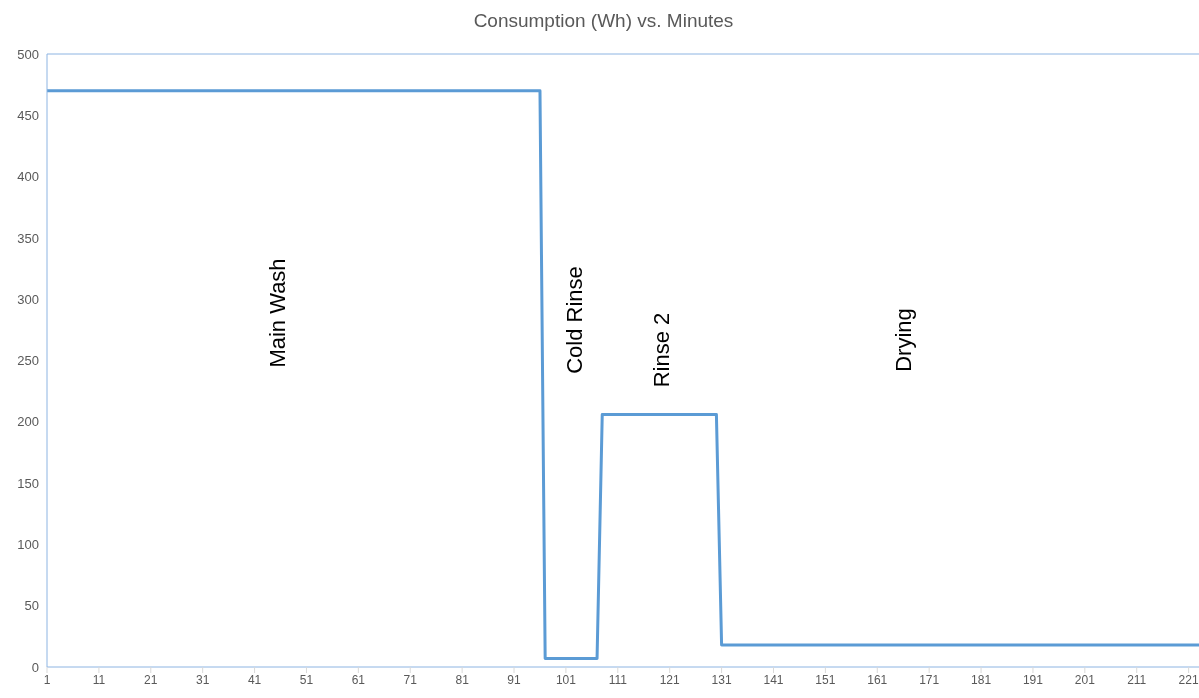  What do you see at coordinates (28, 177) in the screenshot?
I see `y-tick-label: 400` at bounding box center [28, 177].